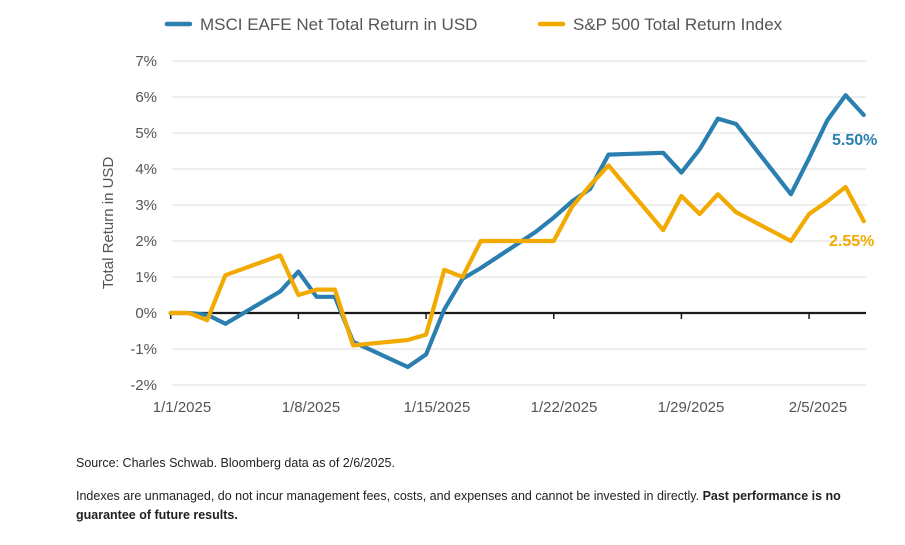 The width and height of the screenshot is (905, 545). I want to click on y-tick-label: 7%, so click(146, 61).